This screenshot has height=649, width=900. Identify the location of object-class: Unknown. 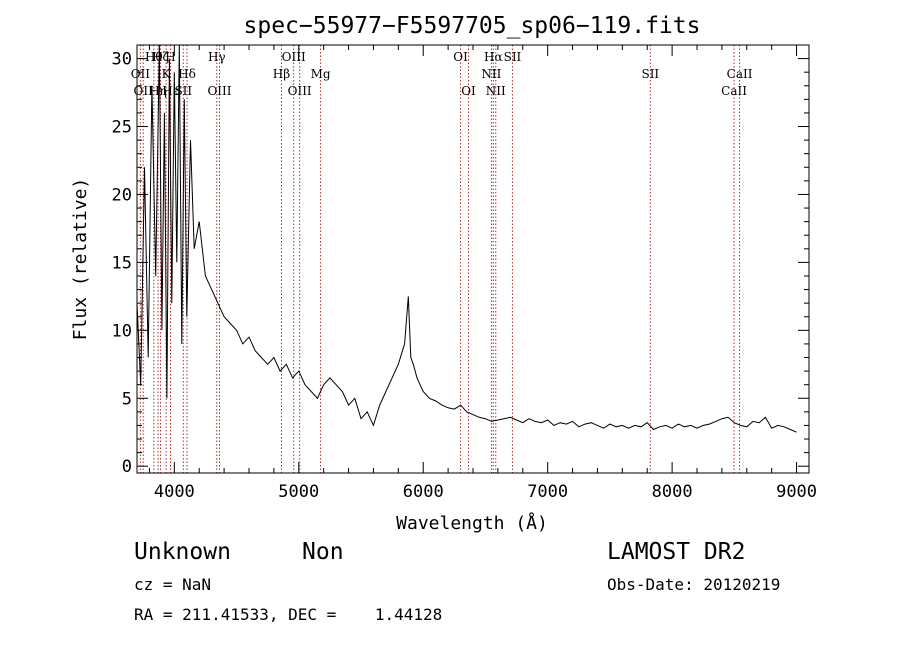
(182, 552).